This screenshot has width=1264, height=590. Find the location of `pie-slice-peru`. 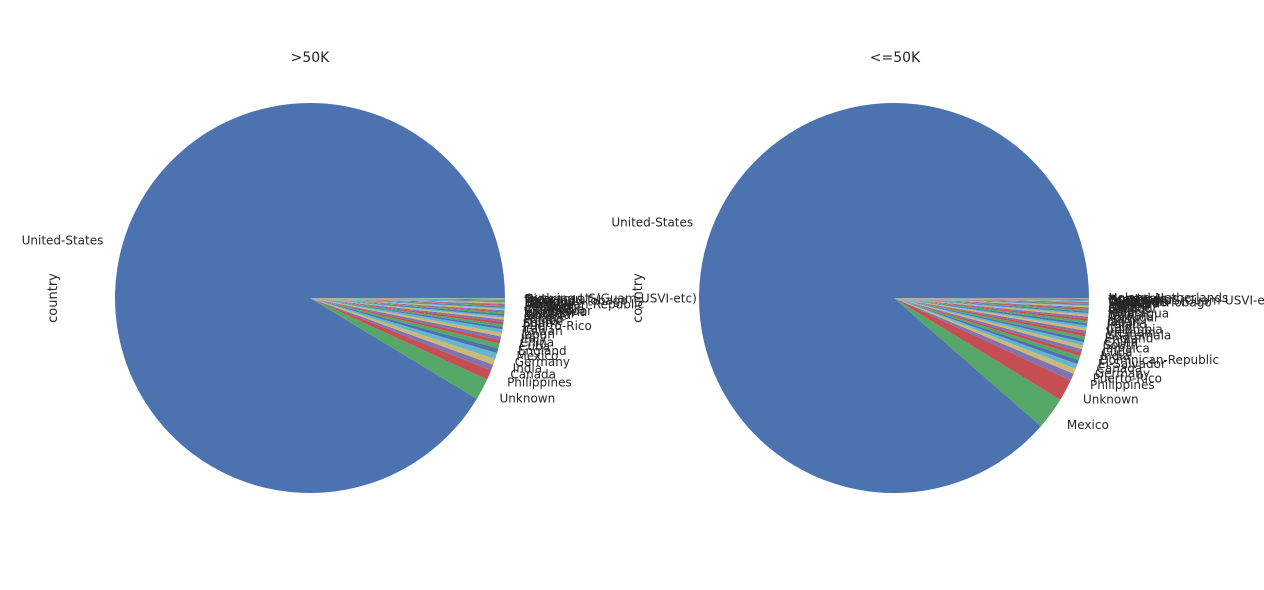

pie-slice-peru is located at coordinates (407, 299).